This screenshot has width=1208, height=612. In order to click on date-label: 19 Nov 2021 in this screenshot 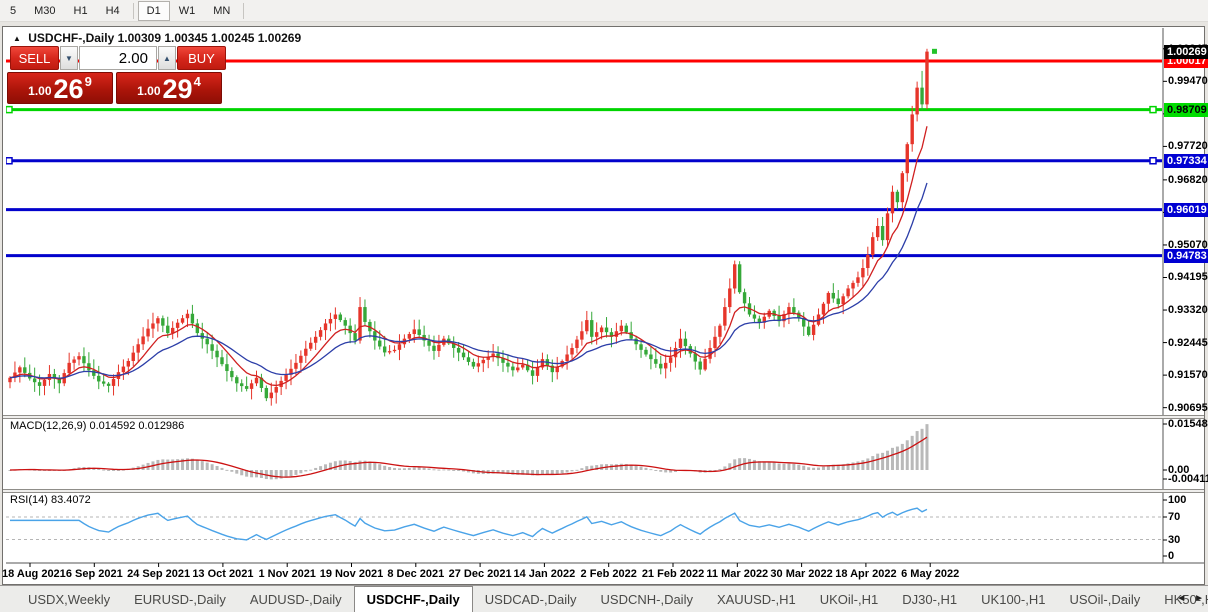, I will do `click(351, 574)`.